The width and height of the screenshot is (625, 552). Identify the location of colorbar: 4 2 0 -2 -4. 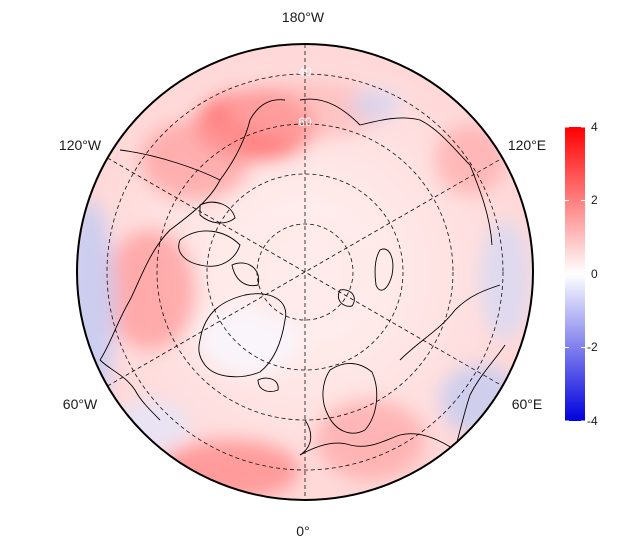
(581, 274).